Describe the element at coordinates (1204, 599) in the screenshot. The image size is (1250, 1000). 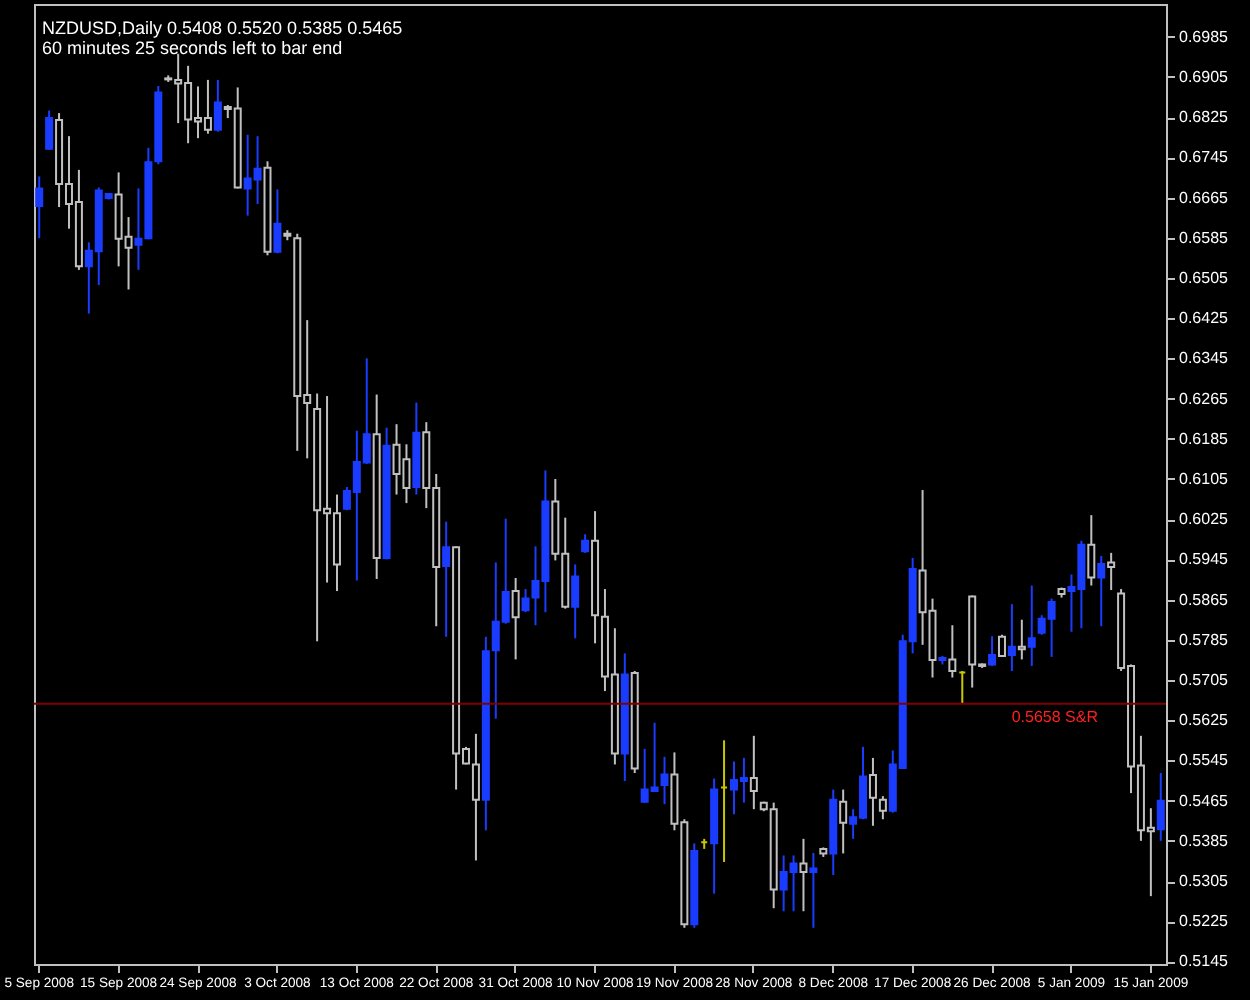
I see `y-tick-label: 0.5865` at that location.